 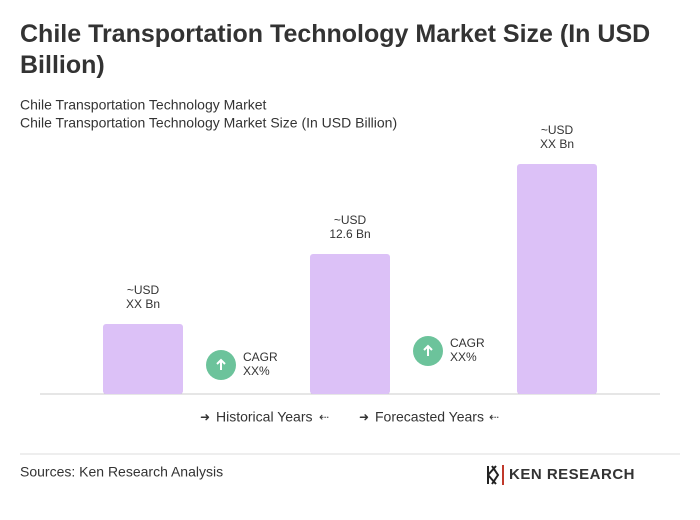 I want to click on logo-text: KEN RESEARCH, so click(x=572, y=474).